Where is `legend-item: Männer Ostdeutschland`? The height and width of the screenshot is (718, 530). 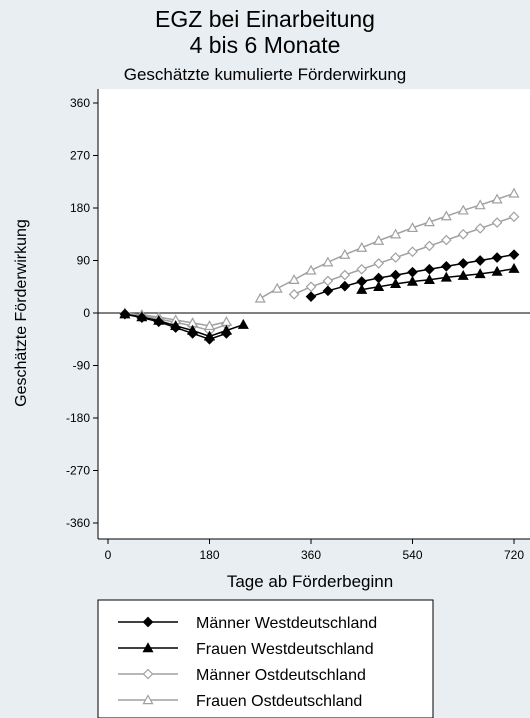 legend-item: Männer Ostdeutschland is located at coordinates (242, 675).